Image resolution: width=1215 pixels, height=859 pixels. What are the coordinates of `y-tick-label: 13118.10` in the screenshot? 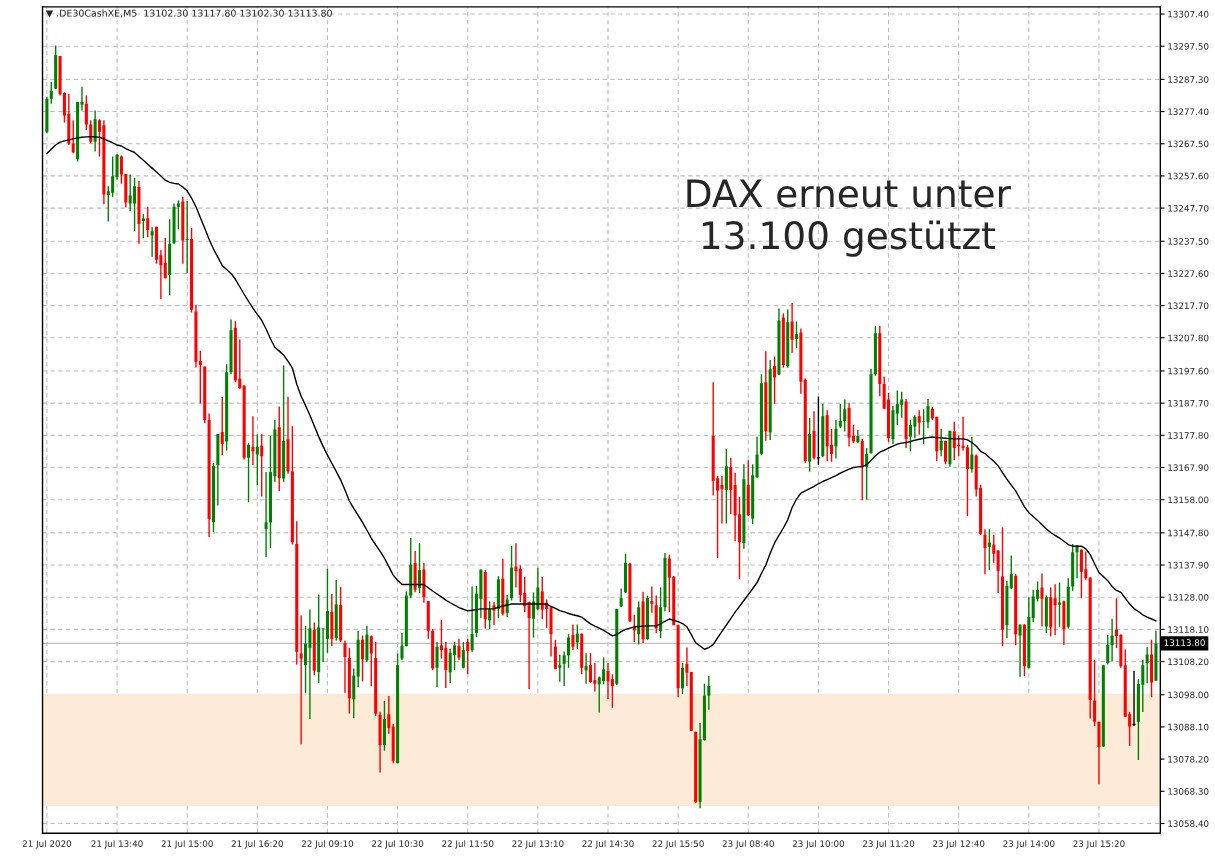 It's located at (1188, 629).